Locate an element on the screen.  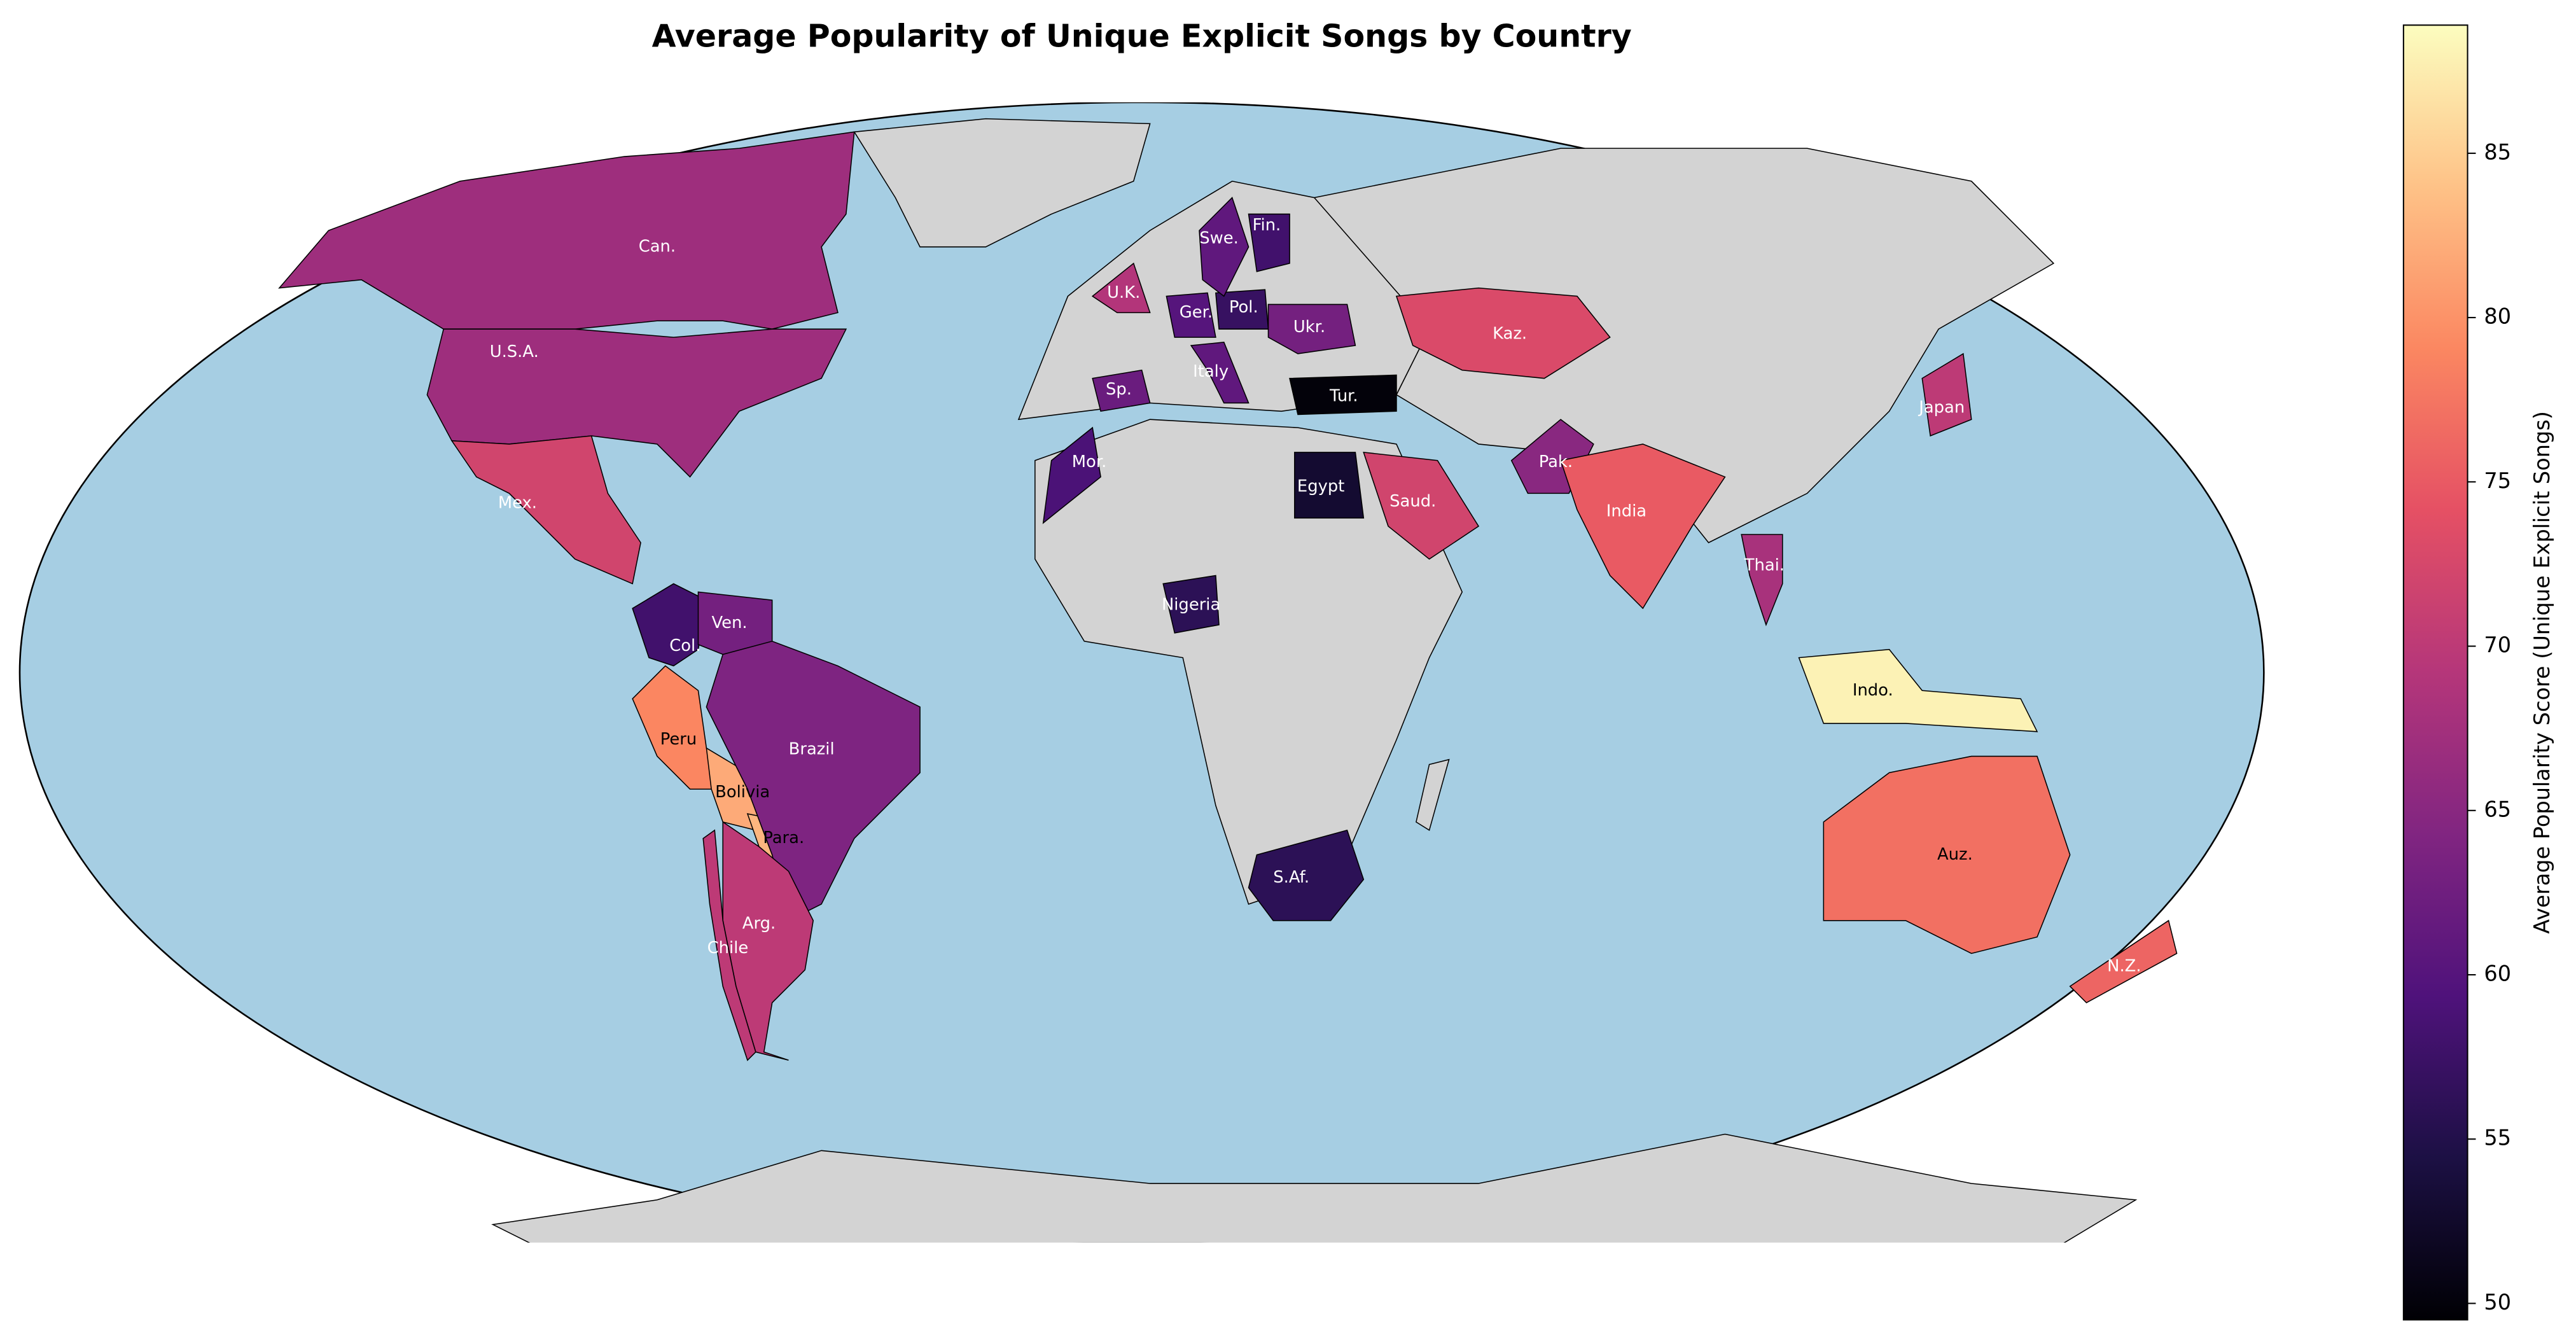
country-label: Nigeria is located at coordinates (1191, 605).